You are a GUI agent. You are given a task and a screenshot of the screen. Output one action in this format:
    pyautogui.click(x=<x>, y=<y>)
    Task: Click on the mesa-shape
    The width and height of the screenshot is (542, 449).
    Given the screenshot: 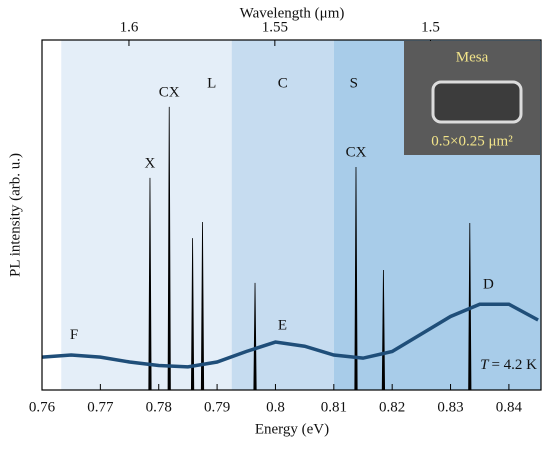 What is the action you would take?
    pyautogui.click(x=477, y=102)
    